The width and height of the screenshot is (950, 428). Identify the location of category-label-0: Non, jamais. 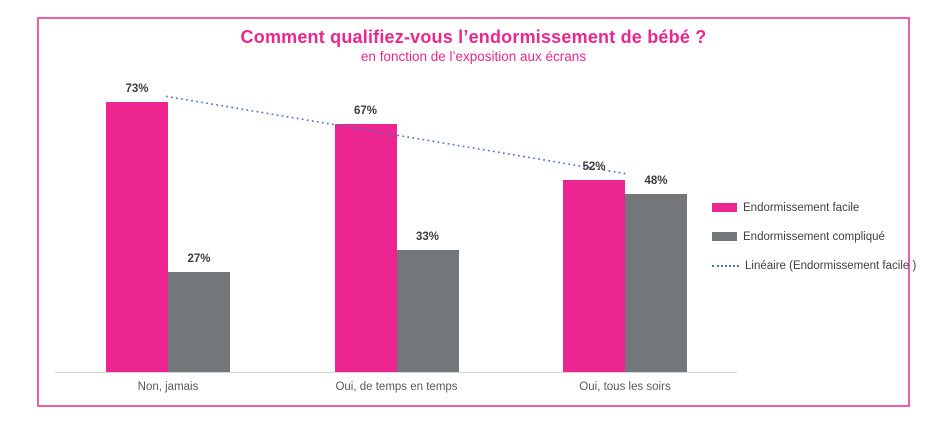
(168, 387).